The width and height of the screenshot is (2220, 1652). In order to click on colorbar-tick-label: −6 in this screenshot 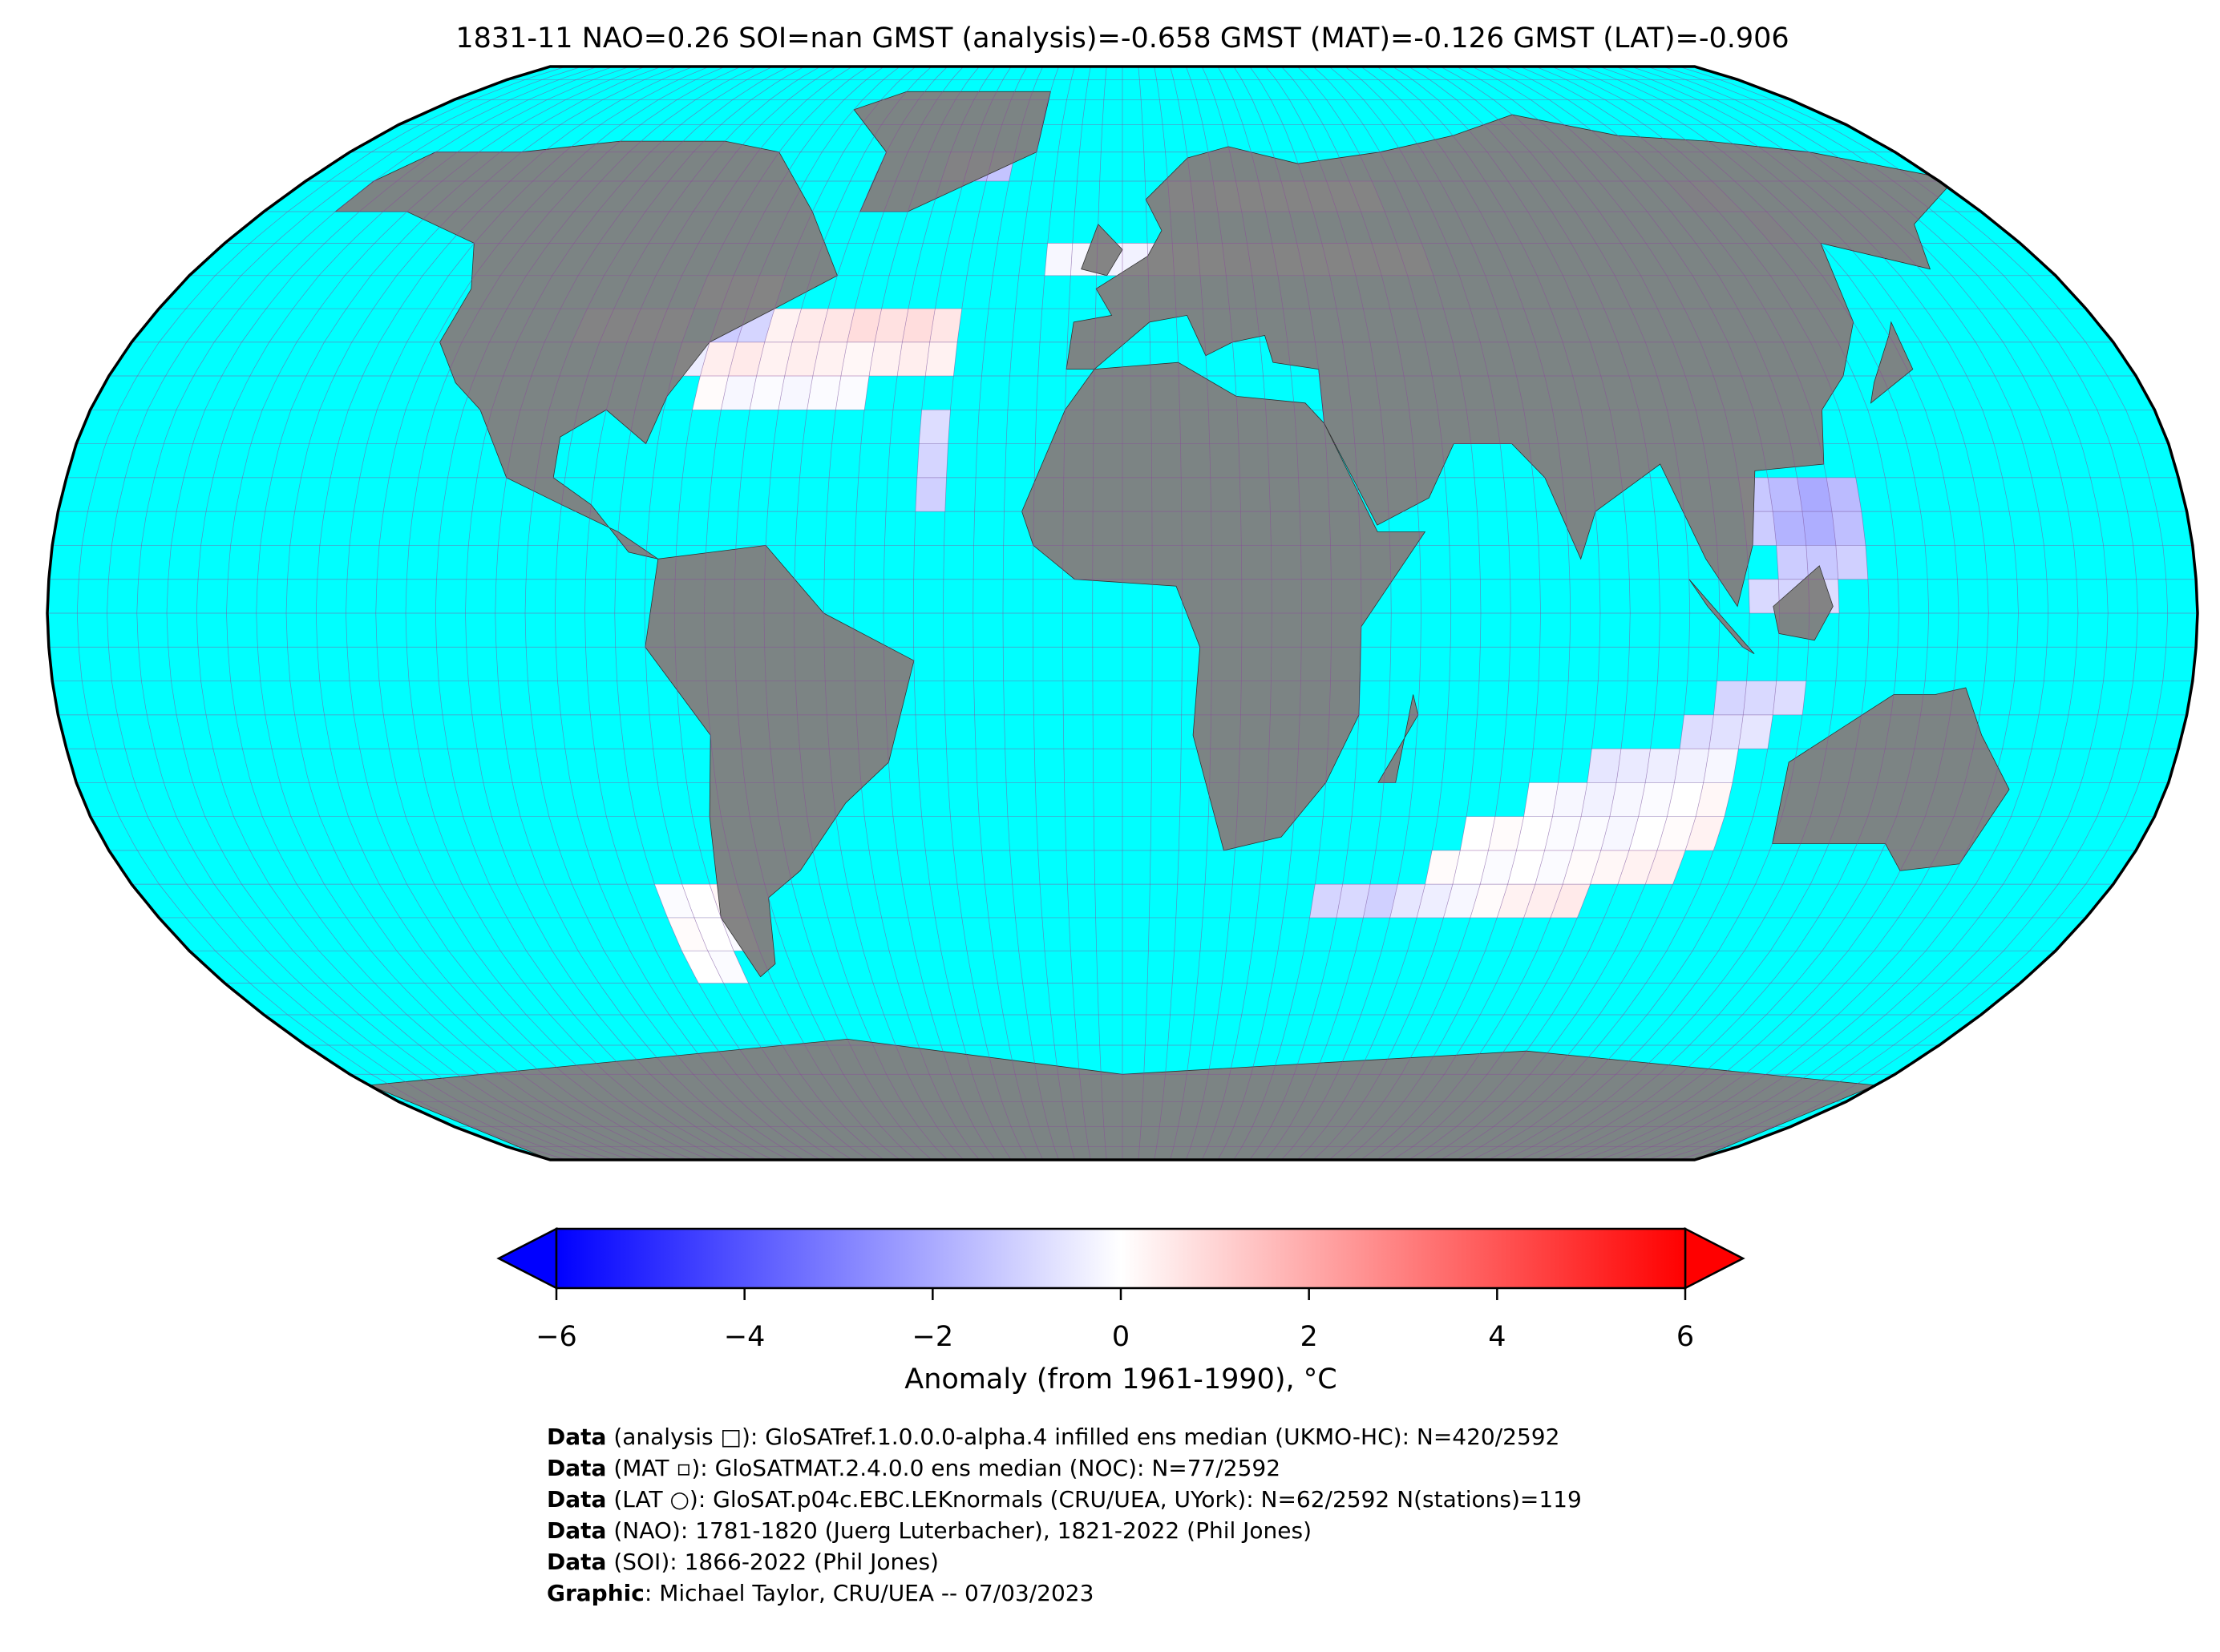, I will do `click(557, 1337)`.